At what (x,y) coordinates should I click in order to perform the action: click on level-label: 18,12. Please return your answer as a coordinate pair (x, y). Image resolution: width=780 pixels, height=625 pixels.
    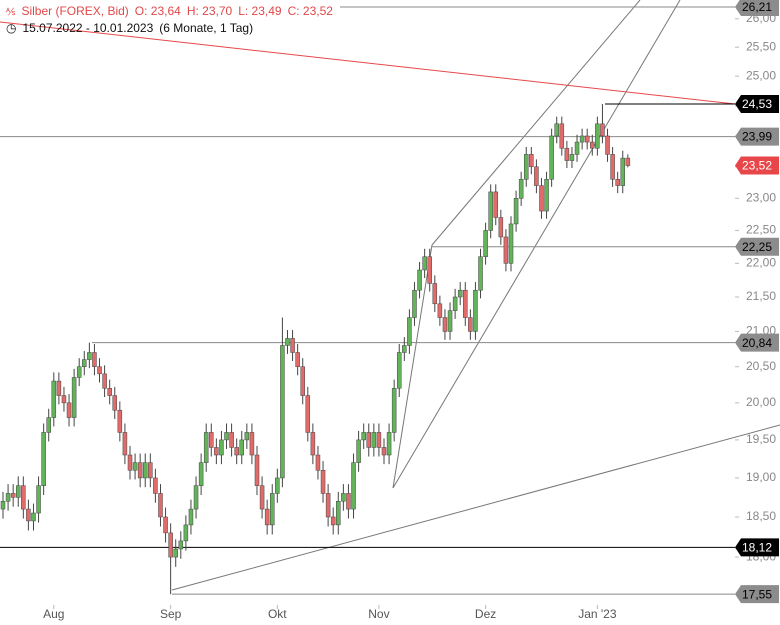
    Looking at the image, I should click on (757, 548).